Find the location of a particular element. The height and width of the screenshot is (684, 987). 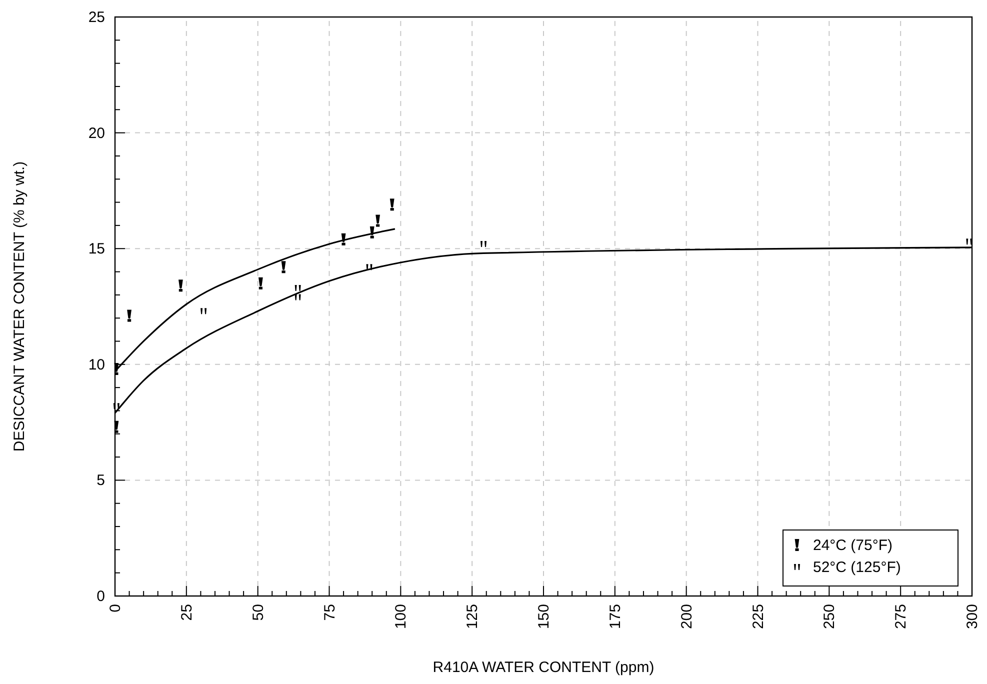

x-tick-label: 75 is located at coordinates (329, 612).